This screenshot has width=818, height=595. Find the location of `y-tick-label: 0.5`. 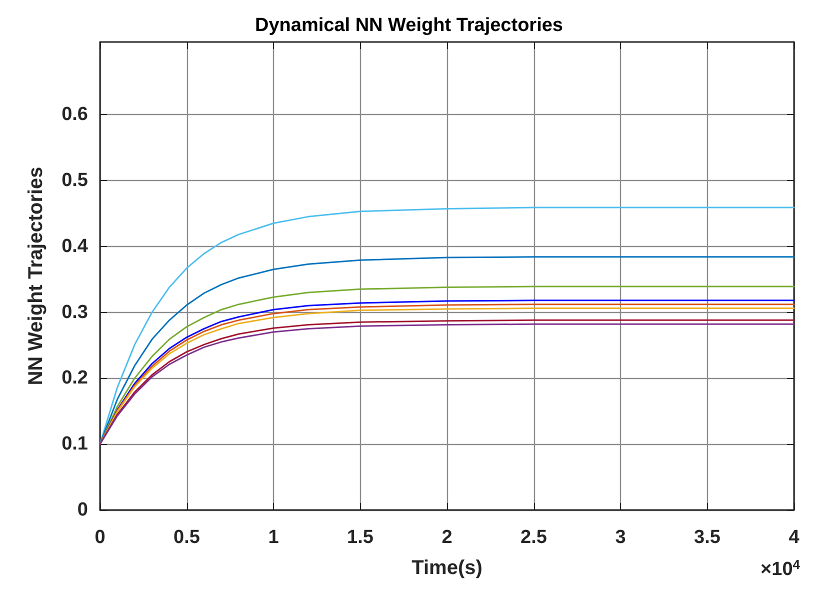

y-tick-label: 0.5 is located at coordinates (75, 180).